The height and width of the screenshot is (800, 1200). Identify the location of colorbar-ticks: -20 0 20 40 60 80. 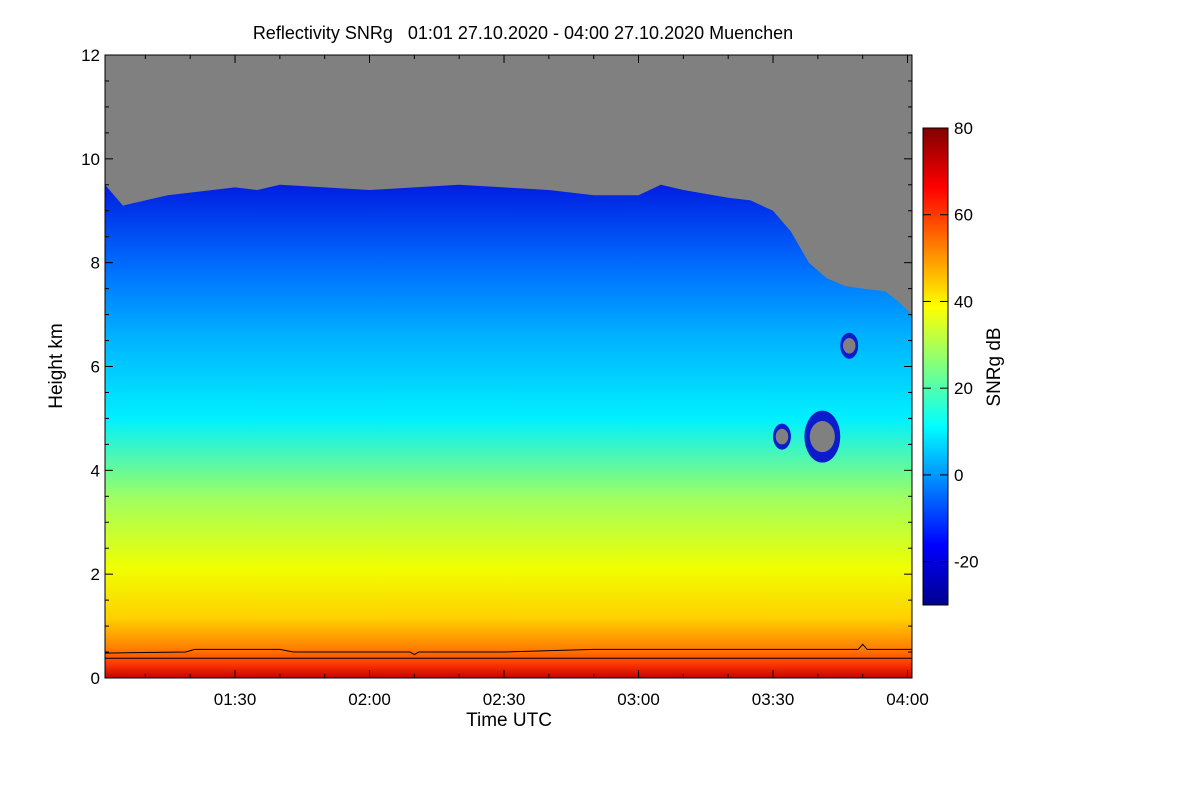
(951, 345).